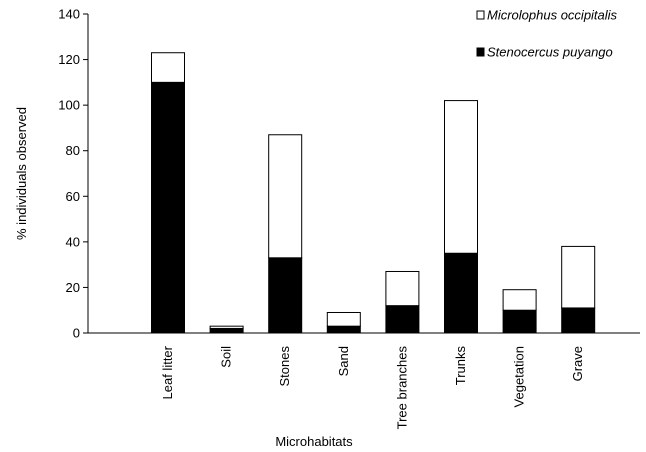 This screenshot has width=646, height=452. What do you see at coordinates (73, 150) in the screenshot?
I see `y-tick-label: 80` at bounding box center [73, 150].